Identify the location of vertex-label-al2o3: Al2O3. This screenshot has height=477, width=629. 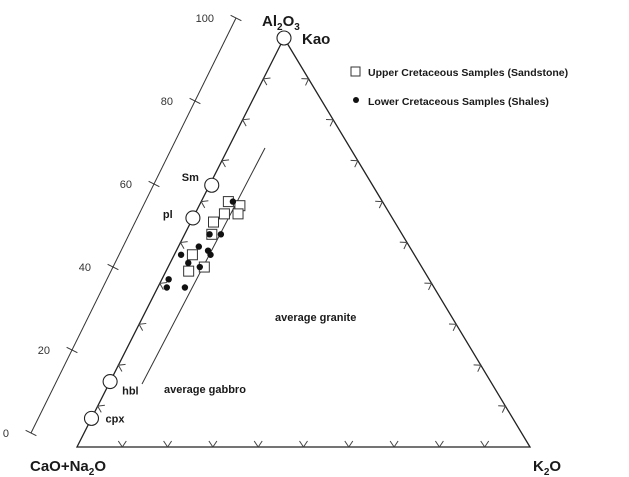
(281, 23).